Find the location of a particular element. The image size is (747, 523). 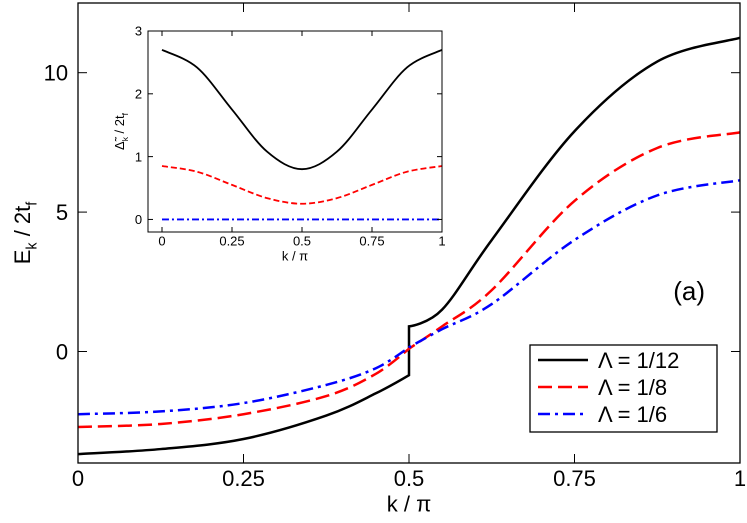

legend: Λ = 1/12Λ = 1/8Λ = 1/6 is located at coordinates (623, 388).